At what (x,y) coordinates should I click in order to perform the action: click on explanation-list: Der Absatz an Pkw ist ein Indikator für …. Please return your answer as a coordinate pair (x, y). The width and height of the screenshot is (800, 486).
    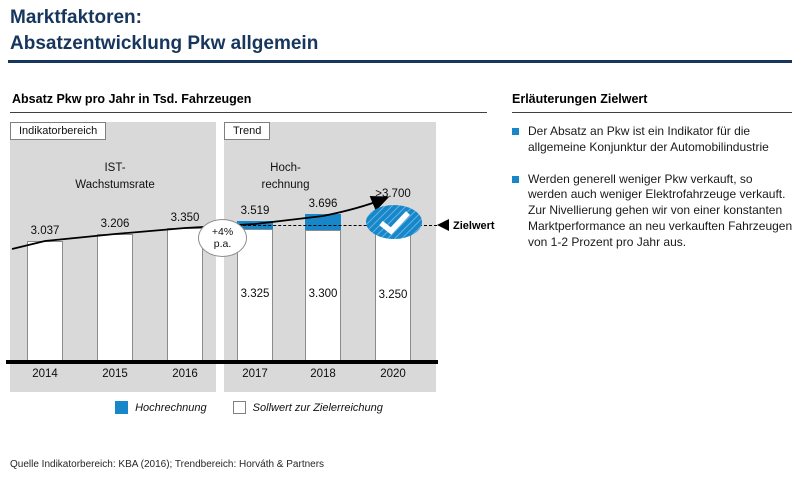
    Looking at the image, I should click on (653, 195).